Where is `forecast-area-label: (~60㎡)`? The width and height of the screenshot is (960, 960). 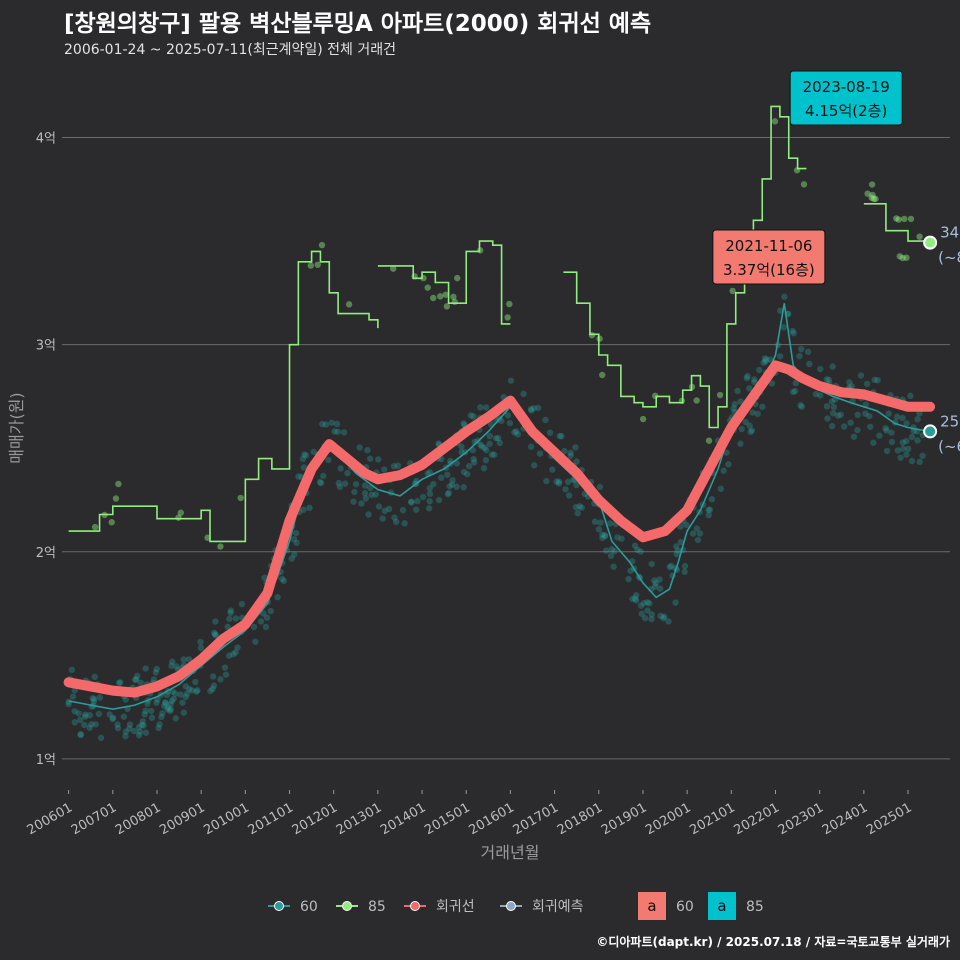
forecast-area-label: (~60㎡) is located at coordinates (949, 446).